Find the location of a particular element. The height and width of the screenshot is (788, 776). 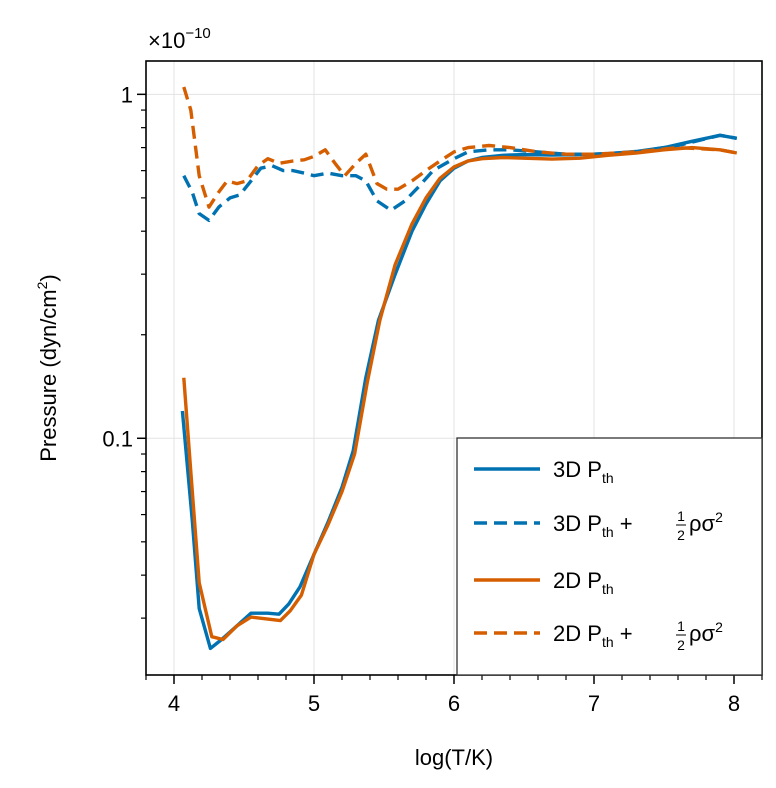

legend-entry-2d-total: 2D Pth + 1 2 ρσ2 is located at coordinates (598, 635).